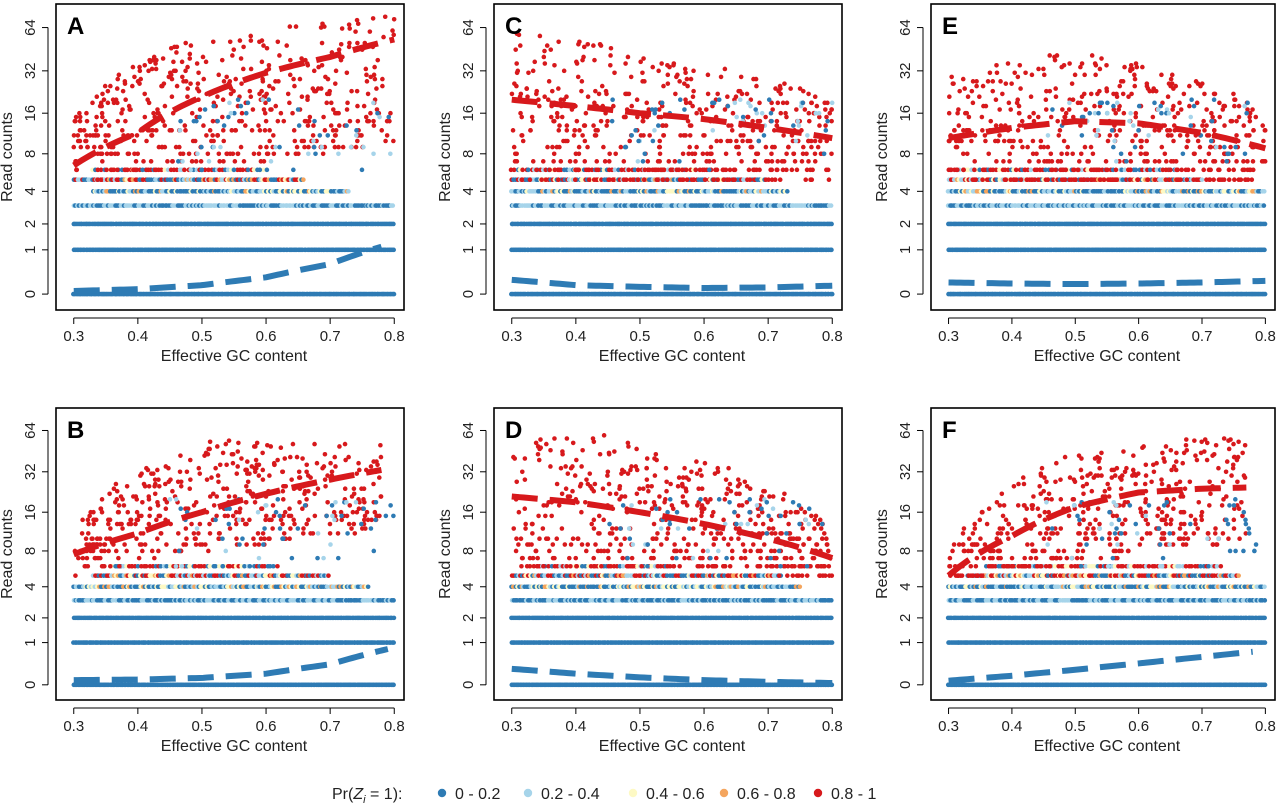 This screenshot has height=809, width=1280. Describe the element at coordinates (522, 170) in the screenshot. I see `panel-c-point` at that location.